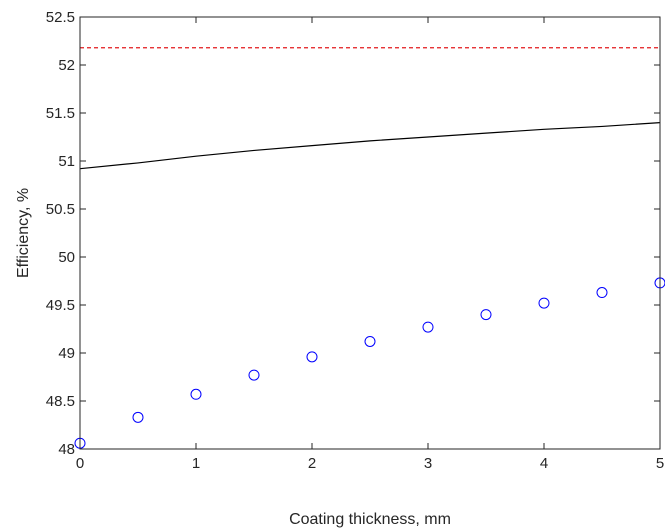  Describe the element at coordinates (60, 17) in the screenshot. I see `y-tick-label: 52.5` at that location.